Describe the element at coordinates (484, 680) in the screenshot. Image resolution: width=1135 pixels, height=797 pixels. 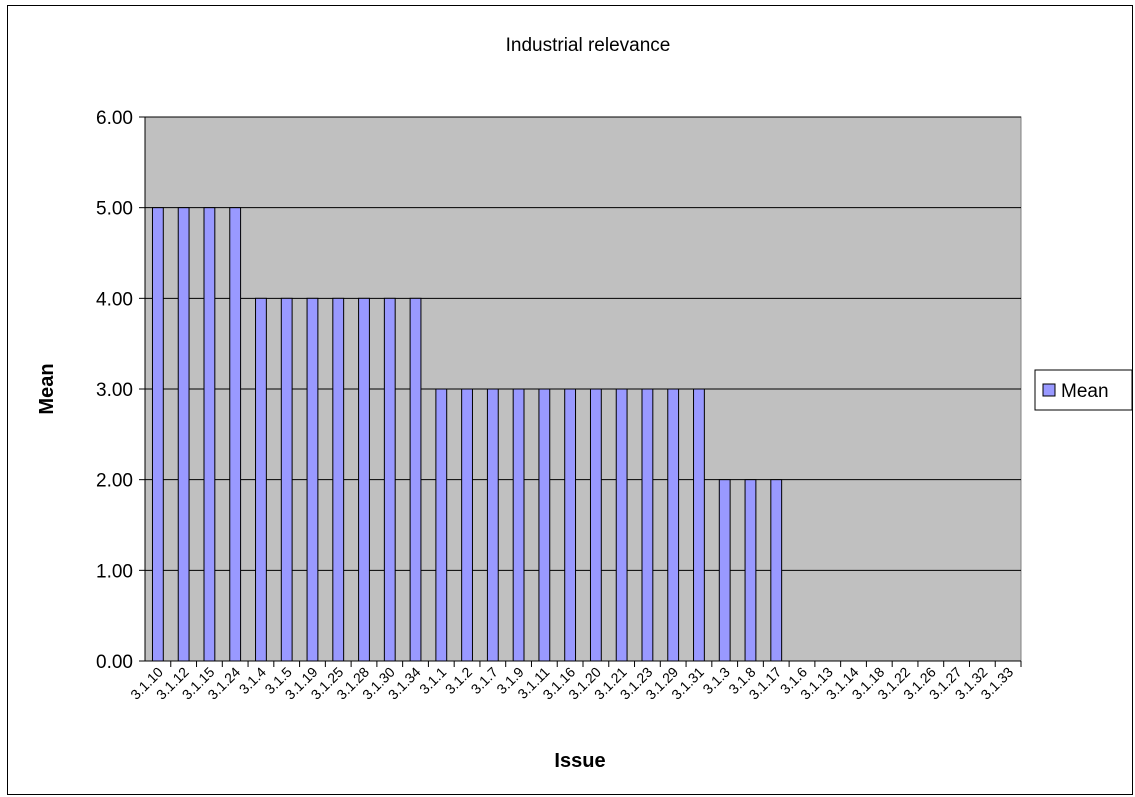
I see `x-tick-label: 3.1.7` at that location.